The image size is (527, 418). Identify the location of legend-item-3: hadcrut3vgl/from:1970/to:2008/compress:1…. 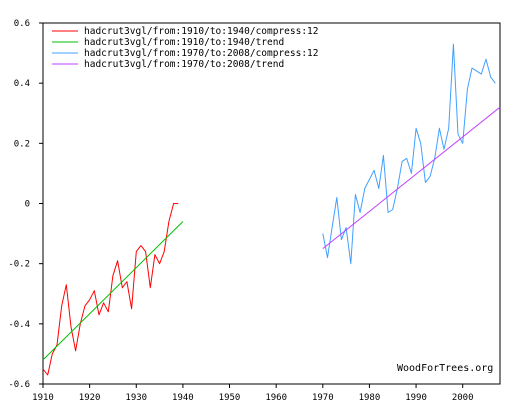
(185, 53).